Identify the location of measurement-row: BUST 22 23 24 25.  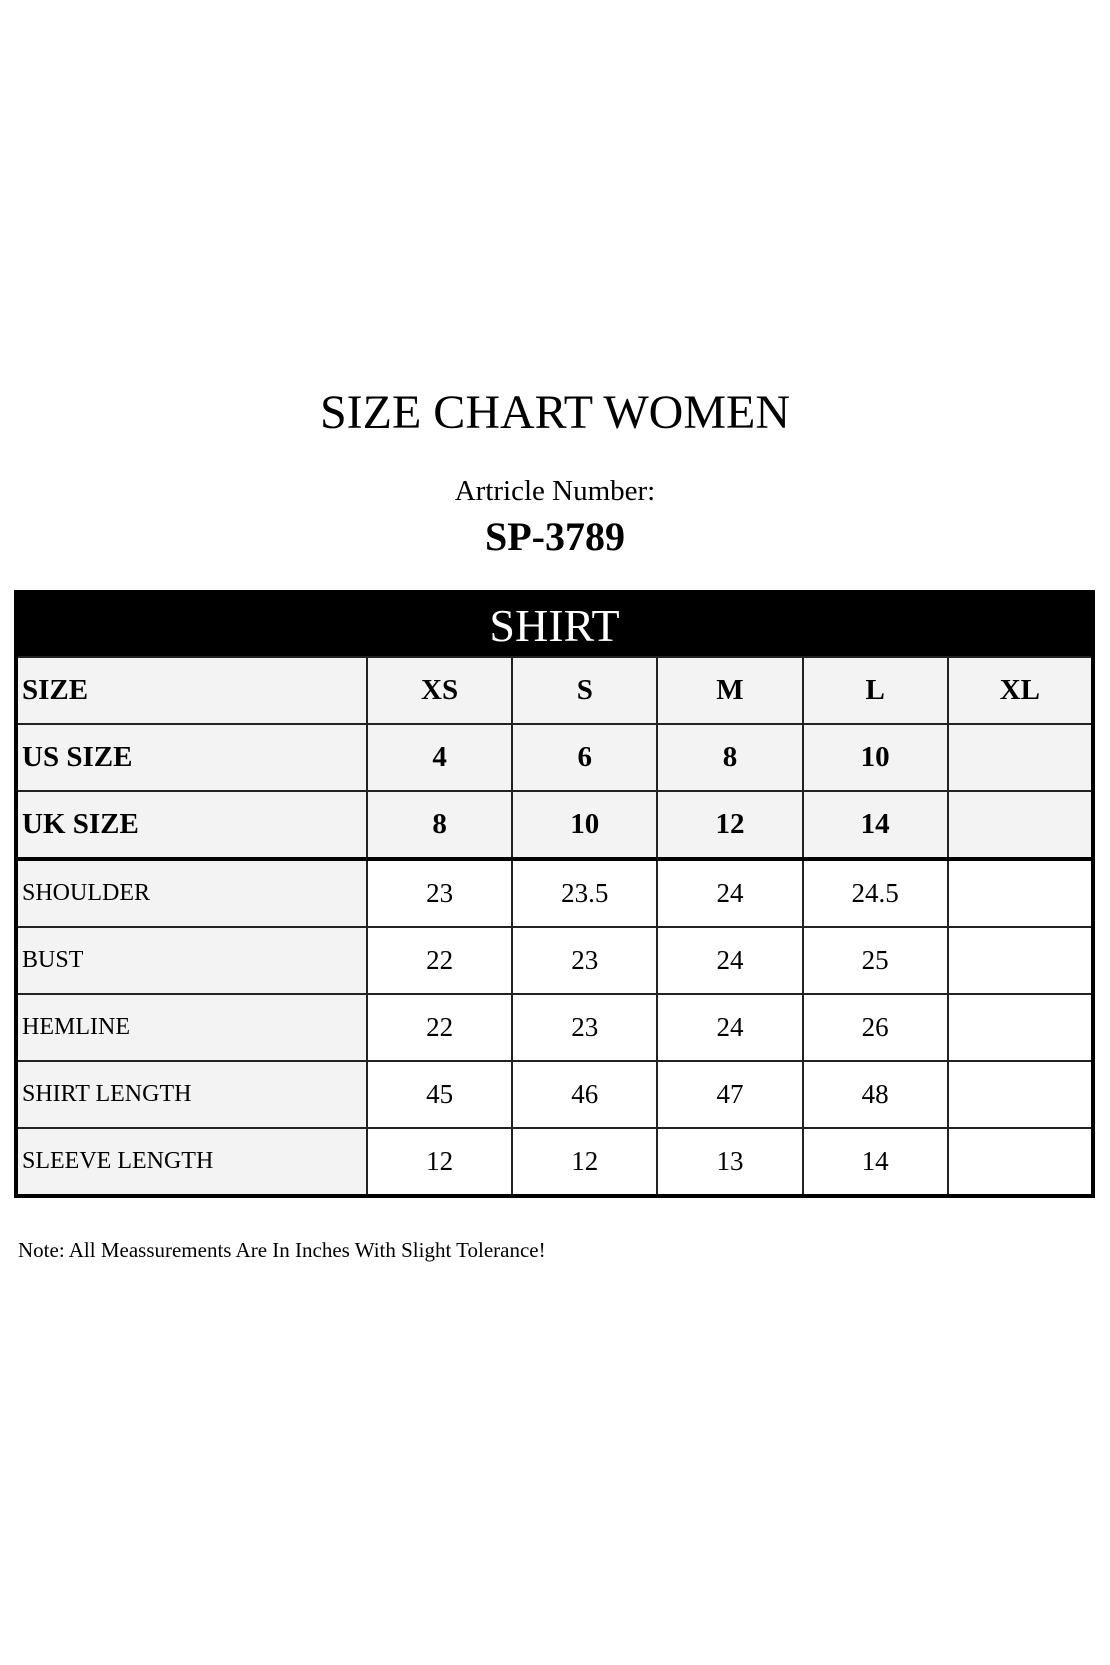
(555, 960).